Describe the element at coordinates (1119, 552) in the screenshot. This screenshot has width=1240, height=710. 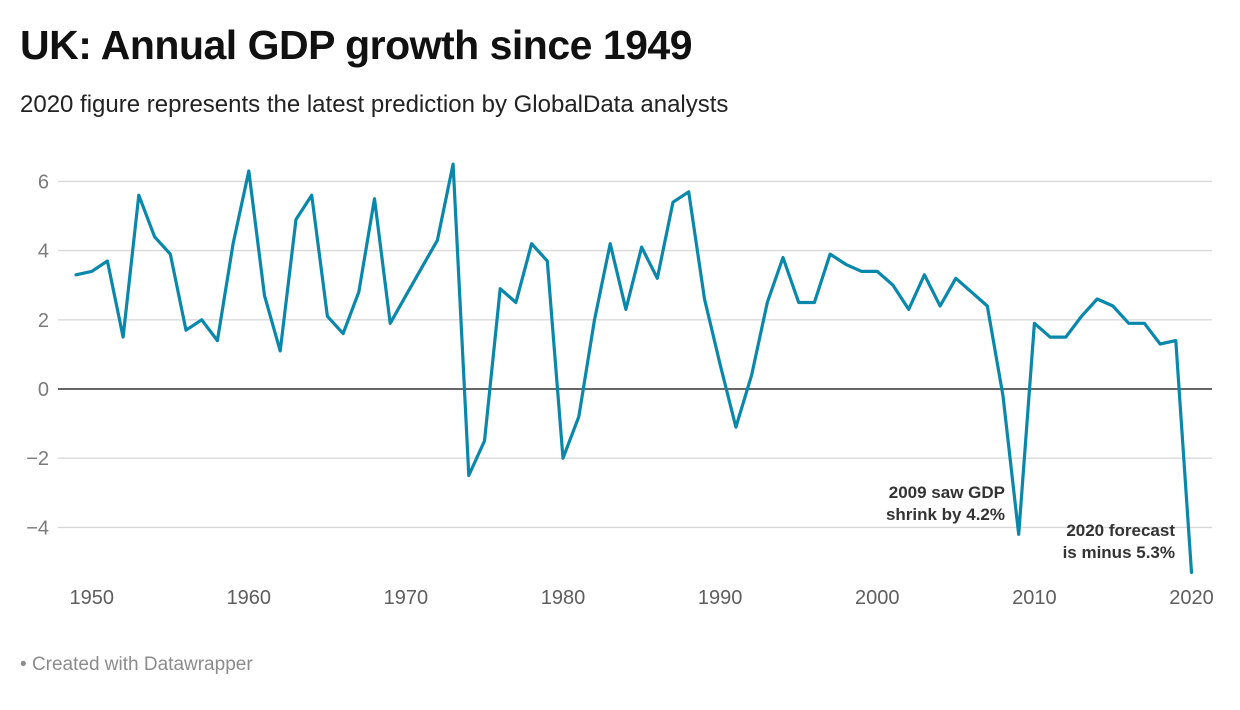
I see `annotation-line: is minus 5.3%` at that location.